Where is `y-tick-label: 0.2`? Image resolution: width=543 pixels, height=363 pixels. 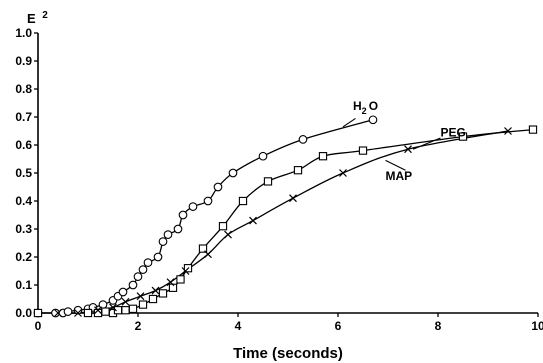 y-tick-label: 0.2 is located at coordinates (23, 257).